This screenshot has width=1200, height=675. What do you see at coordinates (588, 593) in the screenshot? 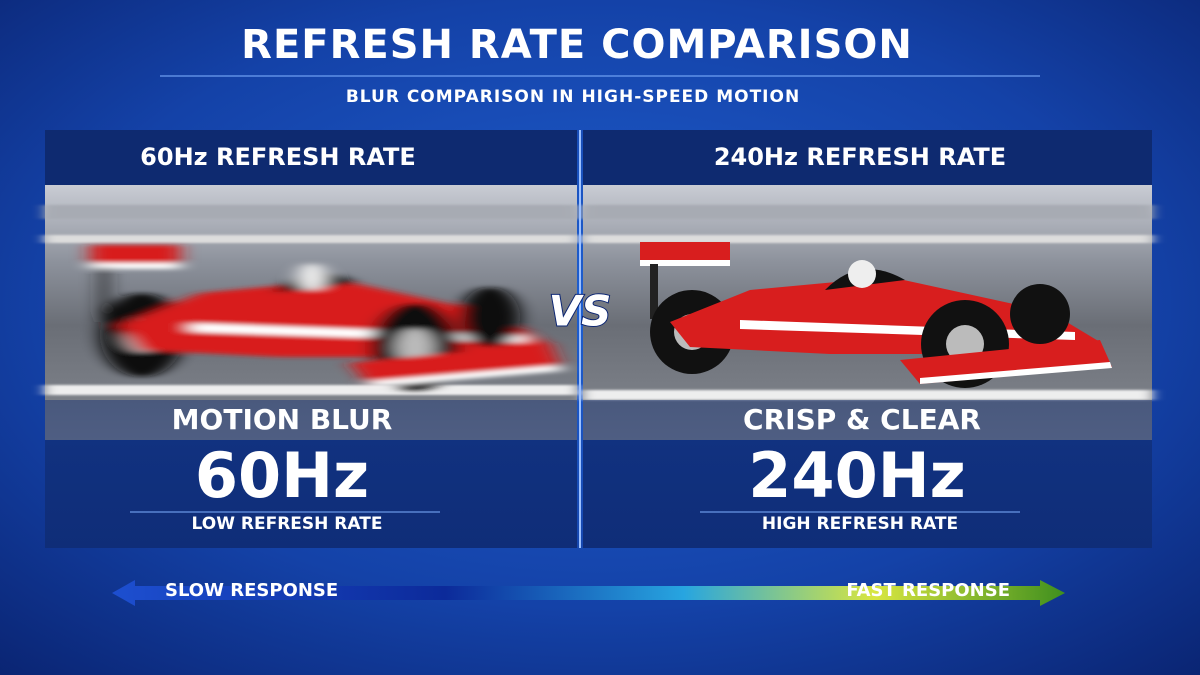
I see `response-arrow` at bounding box center [588, 593].